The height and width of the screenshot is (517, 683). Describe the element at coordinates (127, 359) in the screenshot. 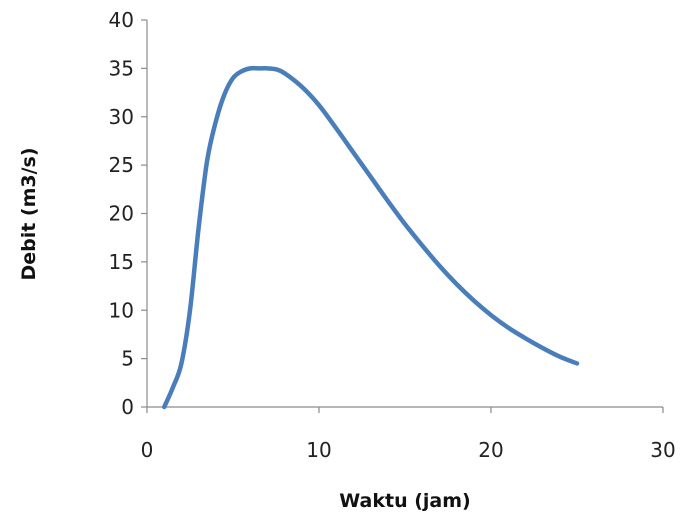

I see `y-tick-label: 5` at that location.